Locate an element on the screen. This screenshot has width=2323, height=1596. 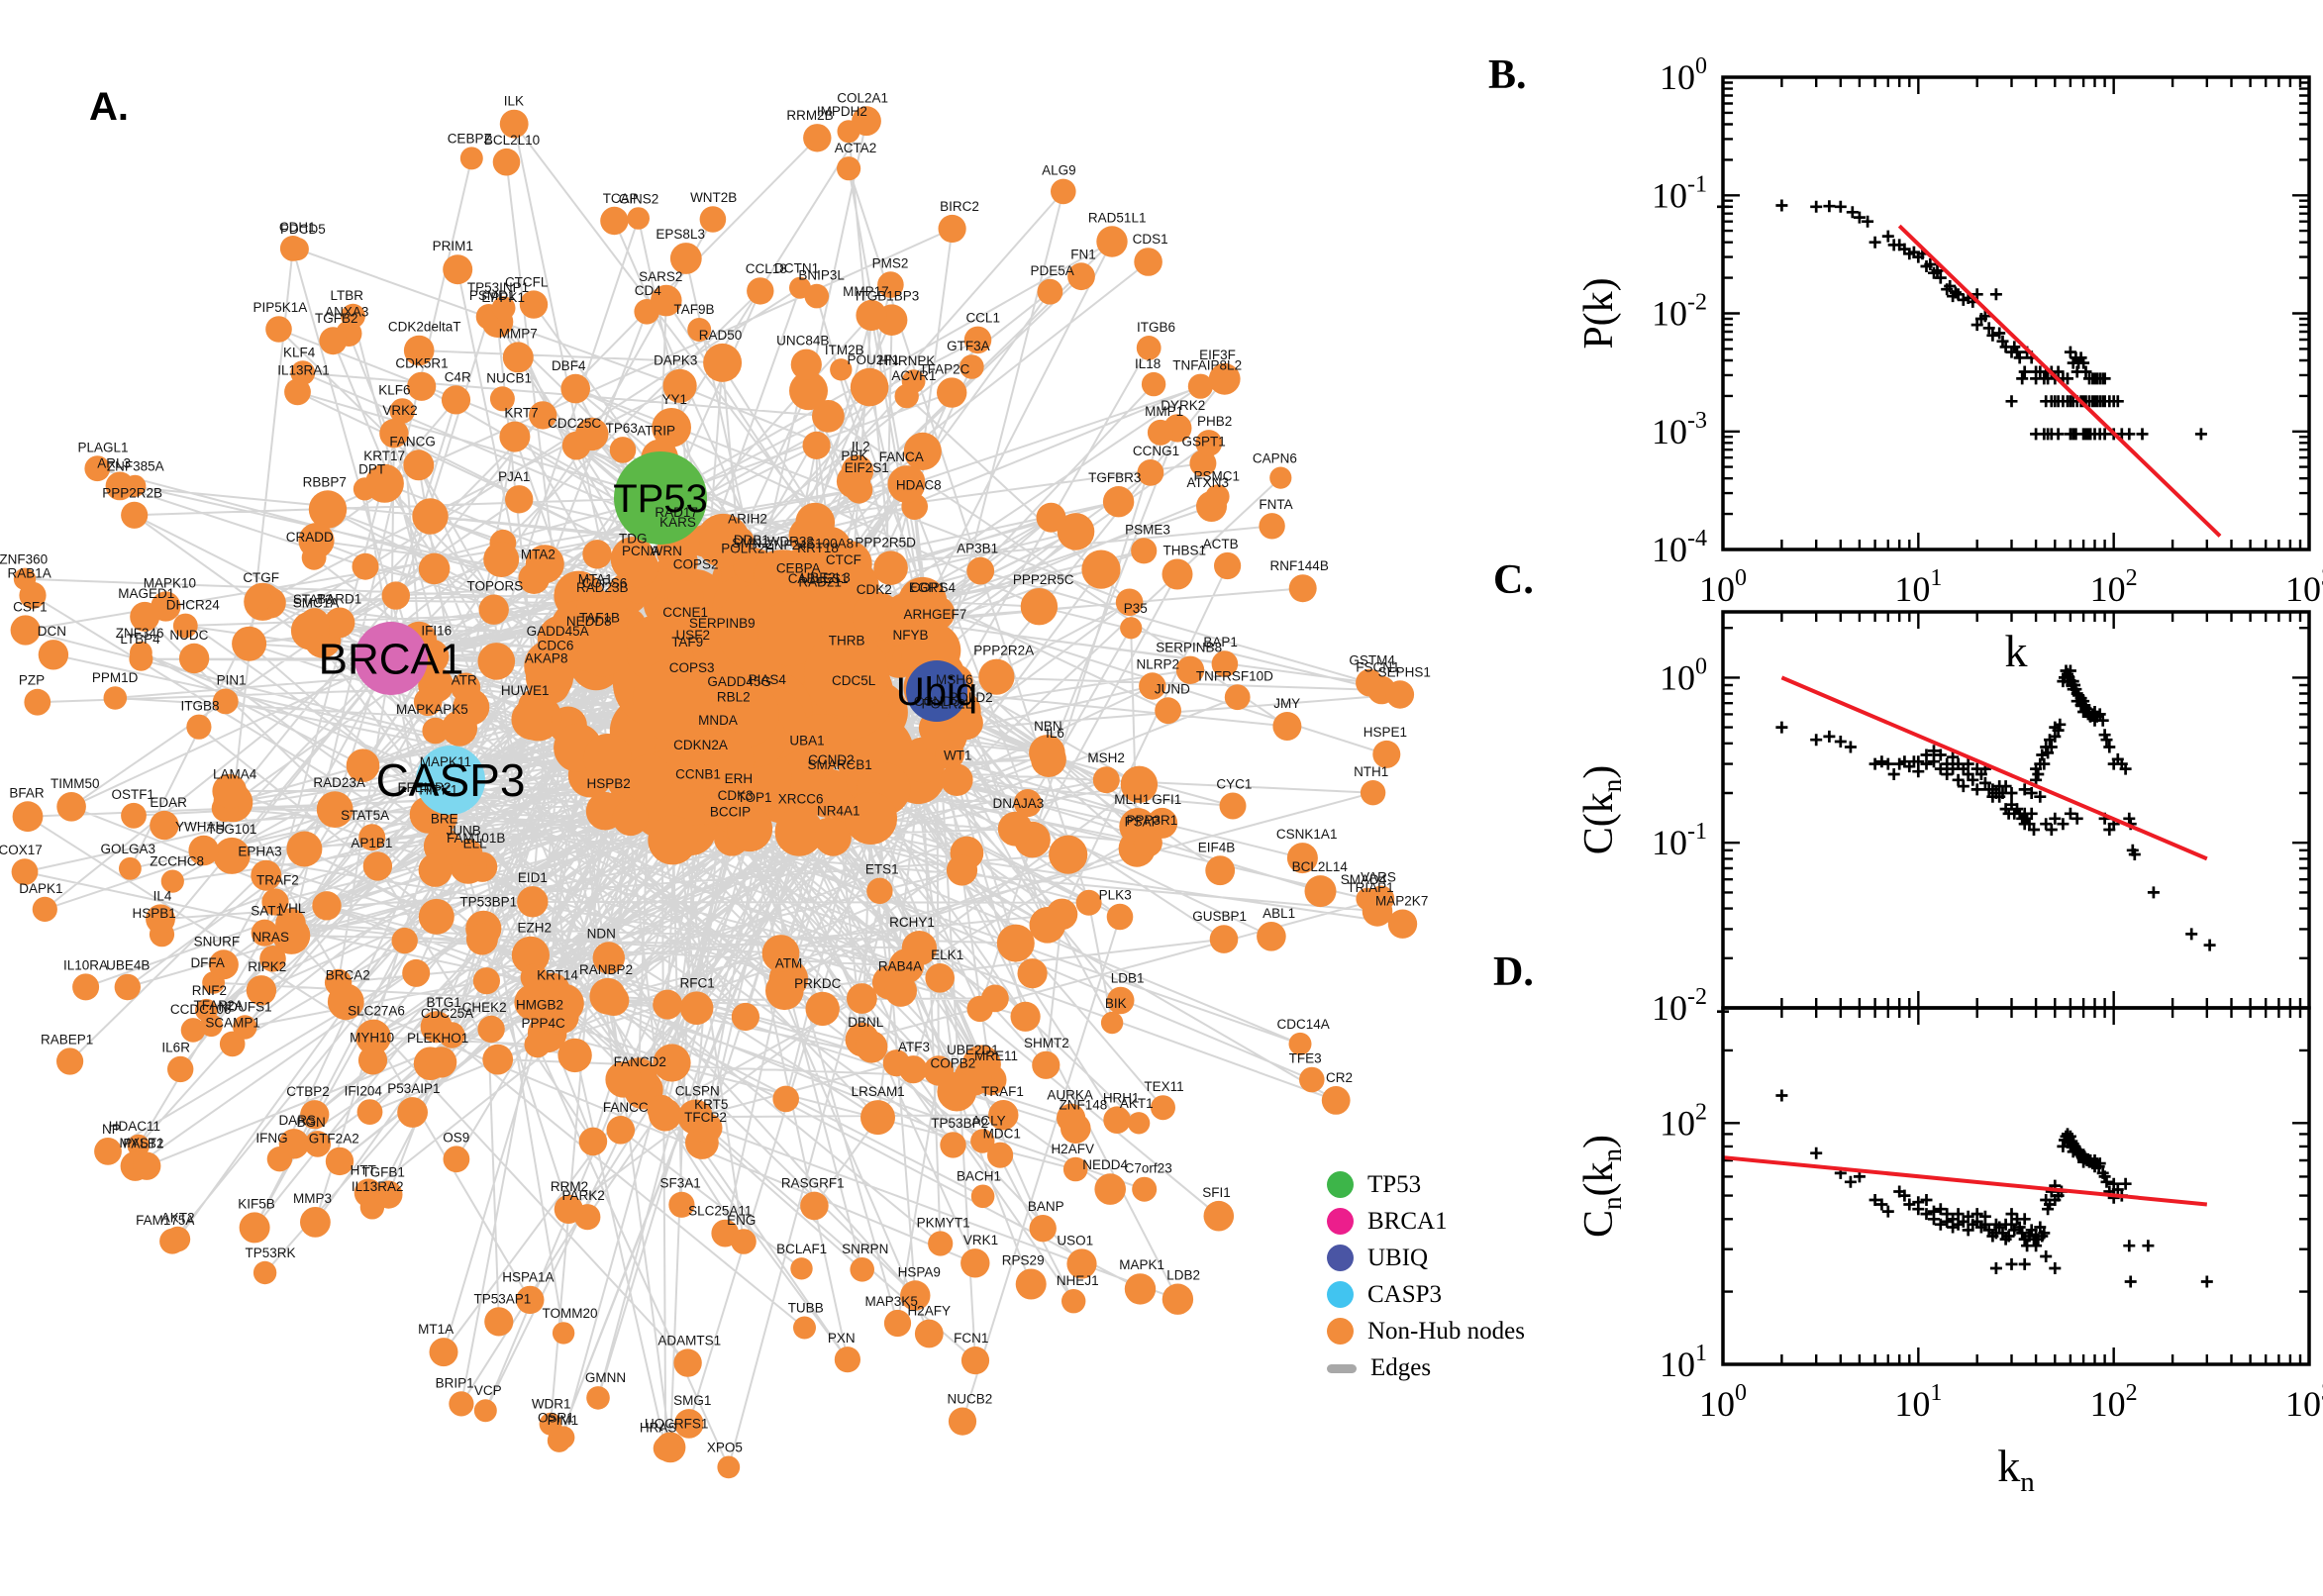
network-node-label: PLK3 is located at coordinates (1115, 895).